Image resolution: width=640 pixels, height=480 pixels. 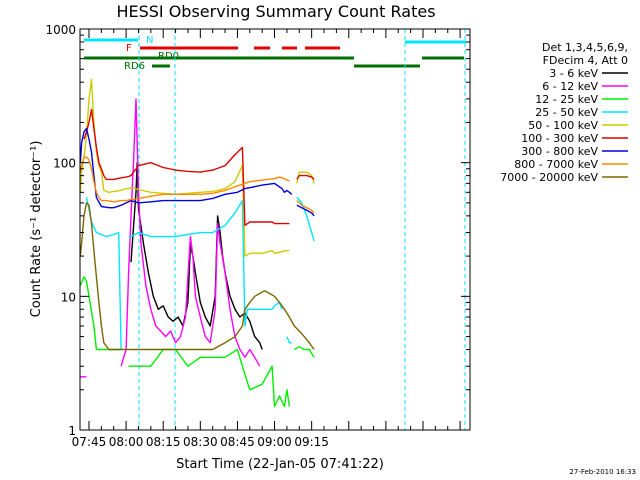 I want to click on legend-title: FDecim 4, Att 0, so click(x=585, y=60).